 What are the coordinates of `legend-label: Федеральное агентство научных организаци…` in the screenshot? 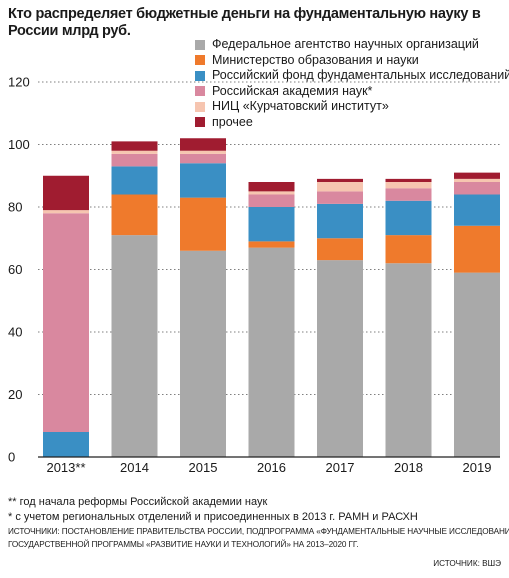 It's located at (345, 44).